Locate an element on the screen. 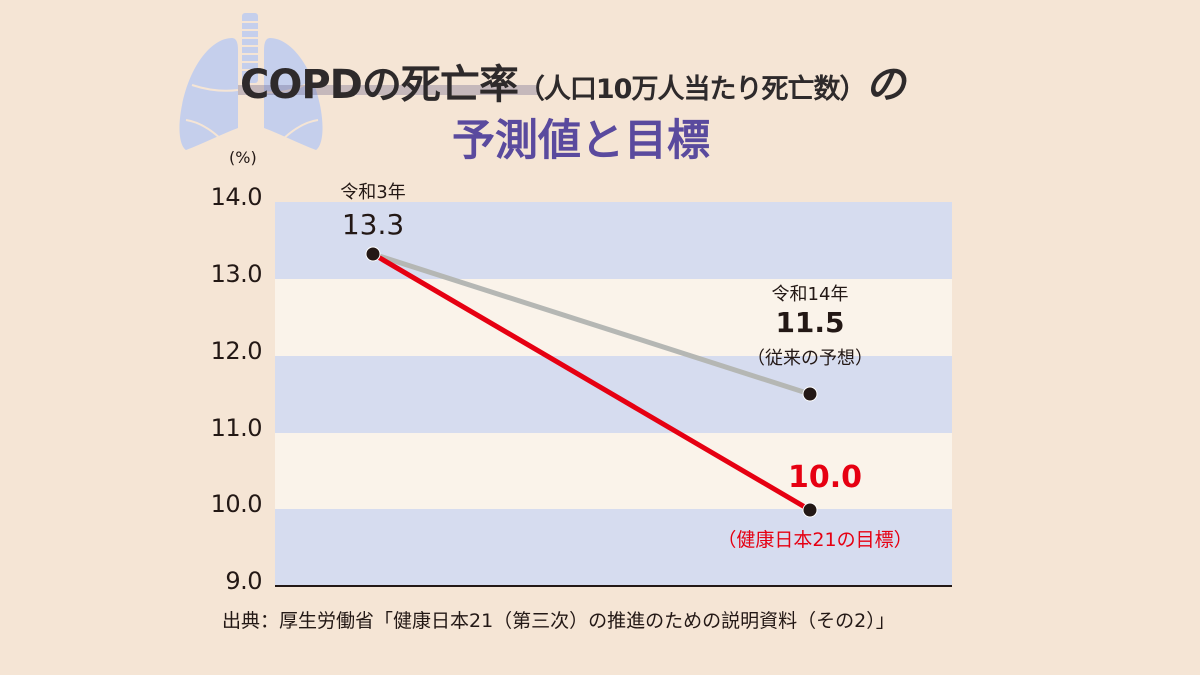  start-year-label: 令和3年 is located at coordinates (373, 192).